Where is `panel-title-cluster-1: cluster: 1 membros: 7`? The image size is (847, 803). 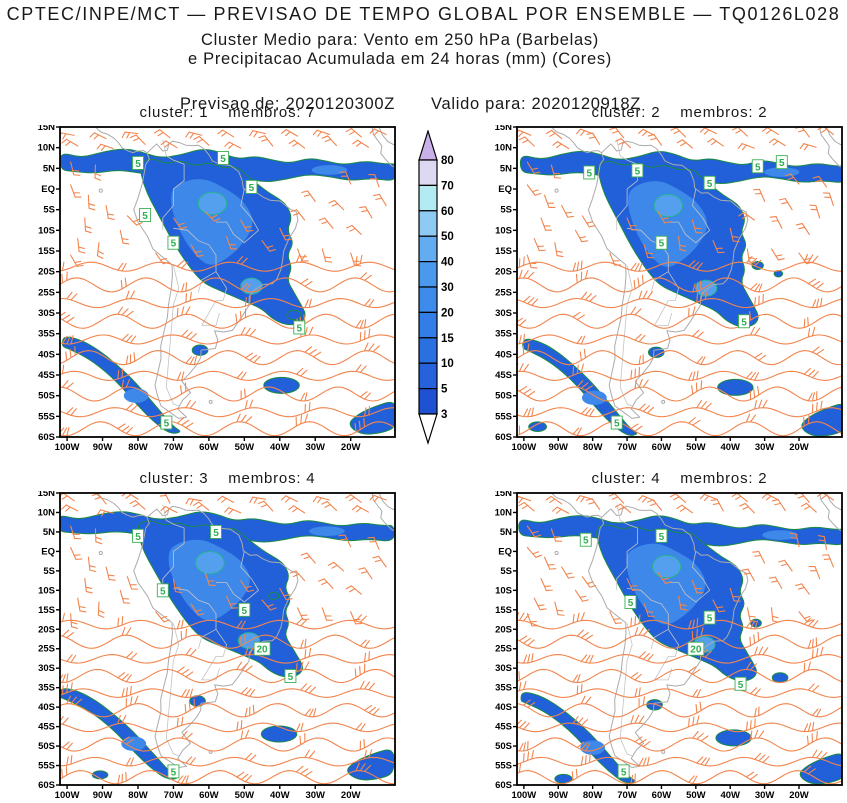 panel-title-cluster-1: cluster: 1 membros: 7 is located at coordinates (227, 112).